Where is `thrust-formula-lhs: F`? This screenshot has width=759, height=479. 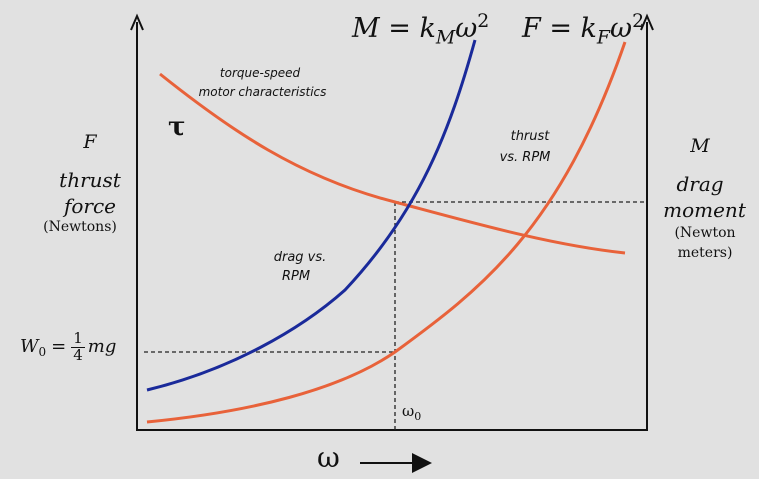
thrust-formula-lhs: F is located at coordinates (531, 28).